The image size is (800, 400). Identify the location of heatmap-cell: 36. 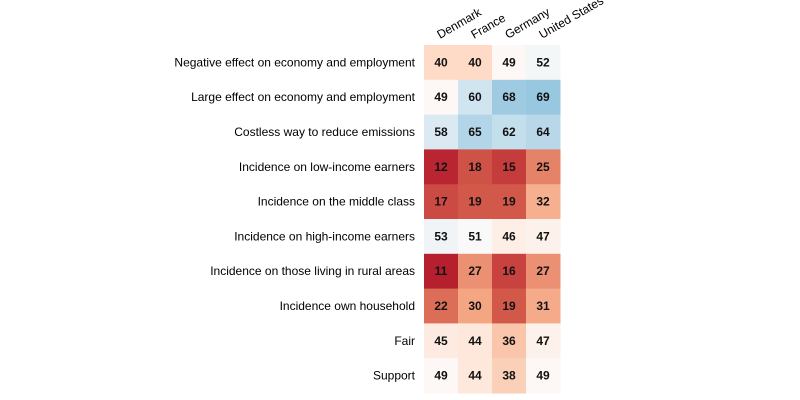
(509, 341).